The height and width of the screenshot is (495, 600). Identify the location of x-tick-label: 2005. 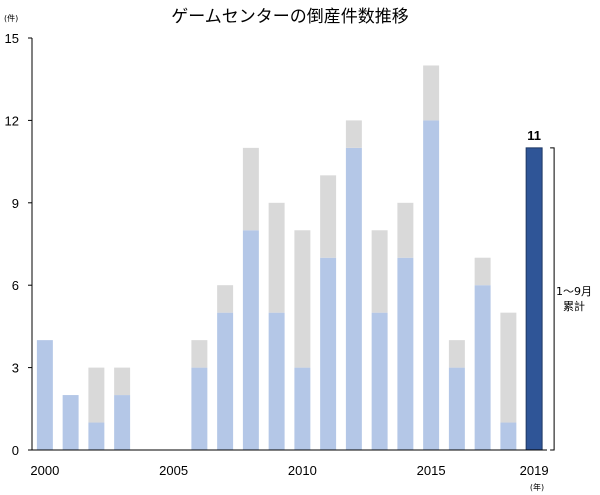
(173, 470).